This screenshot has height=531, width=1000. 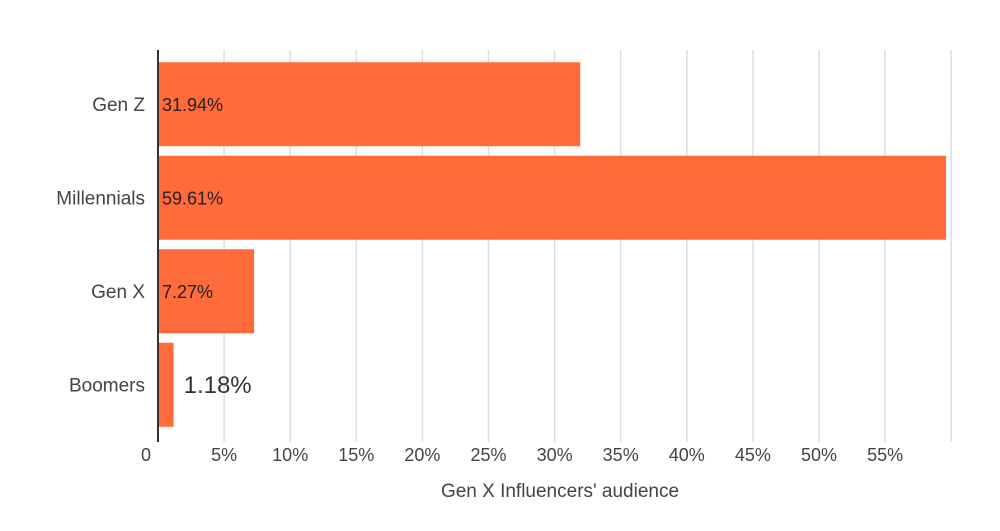 I want to click on x-tick-label: 55%, so click(x=885, y=455).